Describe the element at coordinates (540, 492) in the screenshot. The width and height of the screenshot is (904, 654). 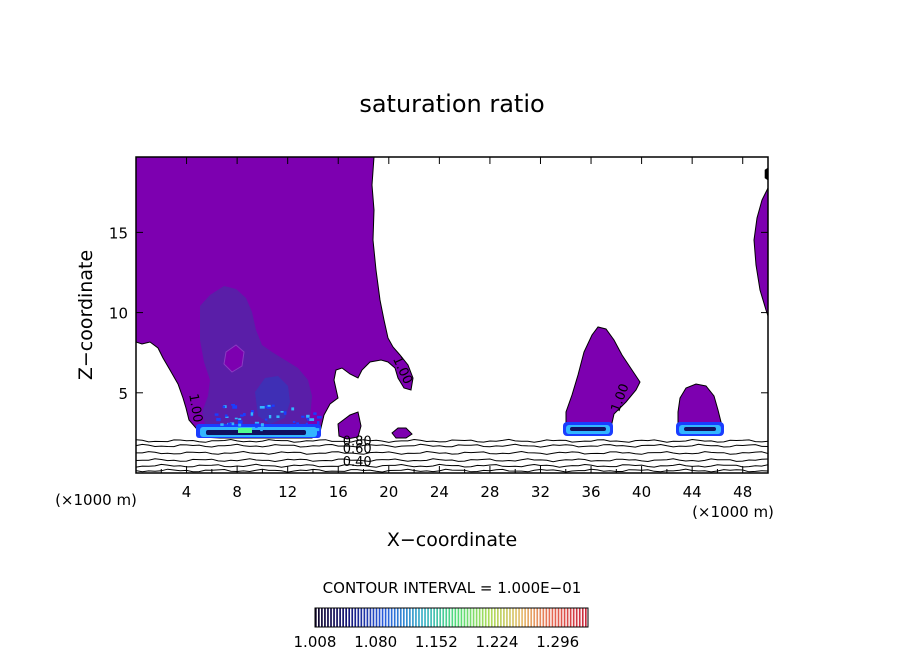
I see `x-tick-label: 32` at that location.